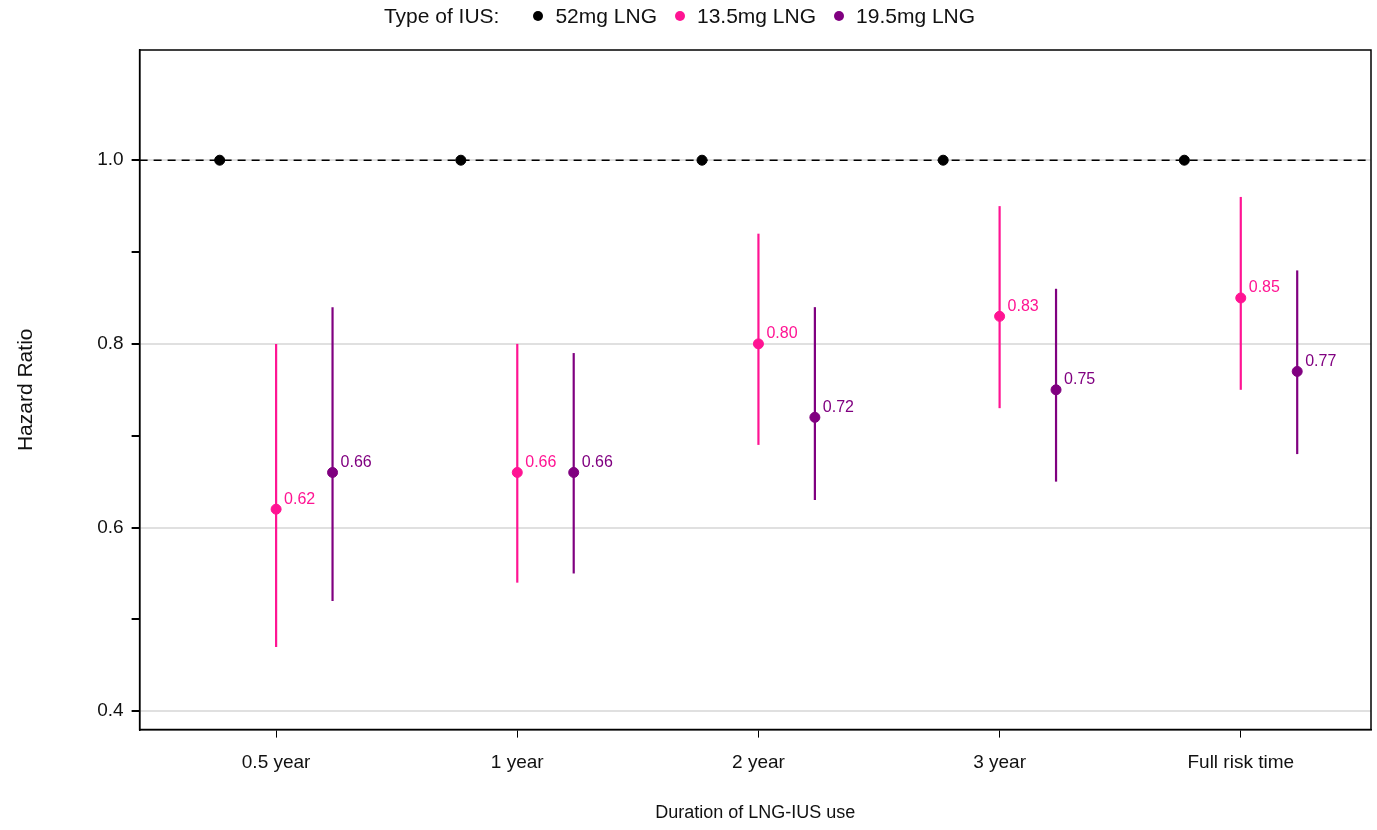  I want to click on x-tick-label: 0.5 year, so click(276, 762).